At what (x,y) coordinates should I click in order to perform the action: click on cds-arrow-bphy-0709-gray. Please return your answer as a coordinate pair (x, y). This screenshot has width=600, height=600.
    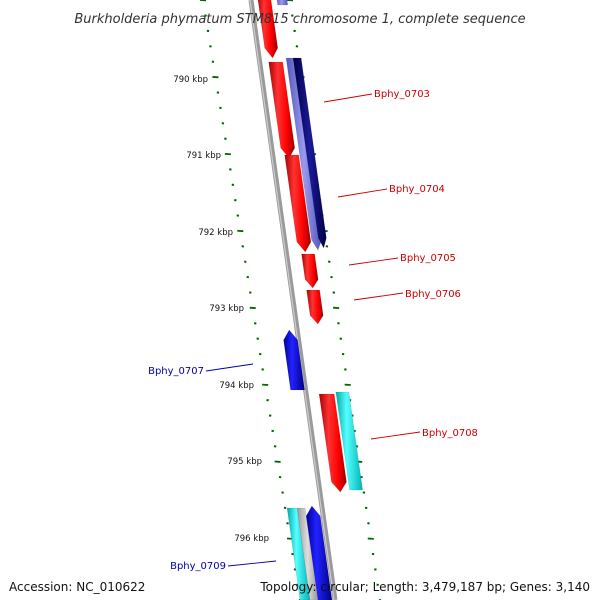
    Looking at the image, I should click on (307, 553).